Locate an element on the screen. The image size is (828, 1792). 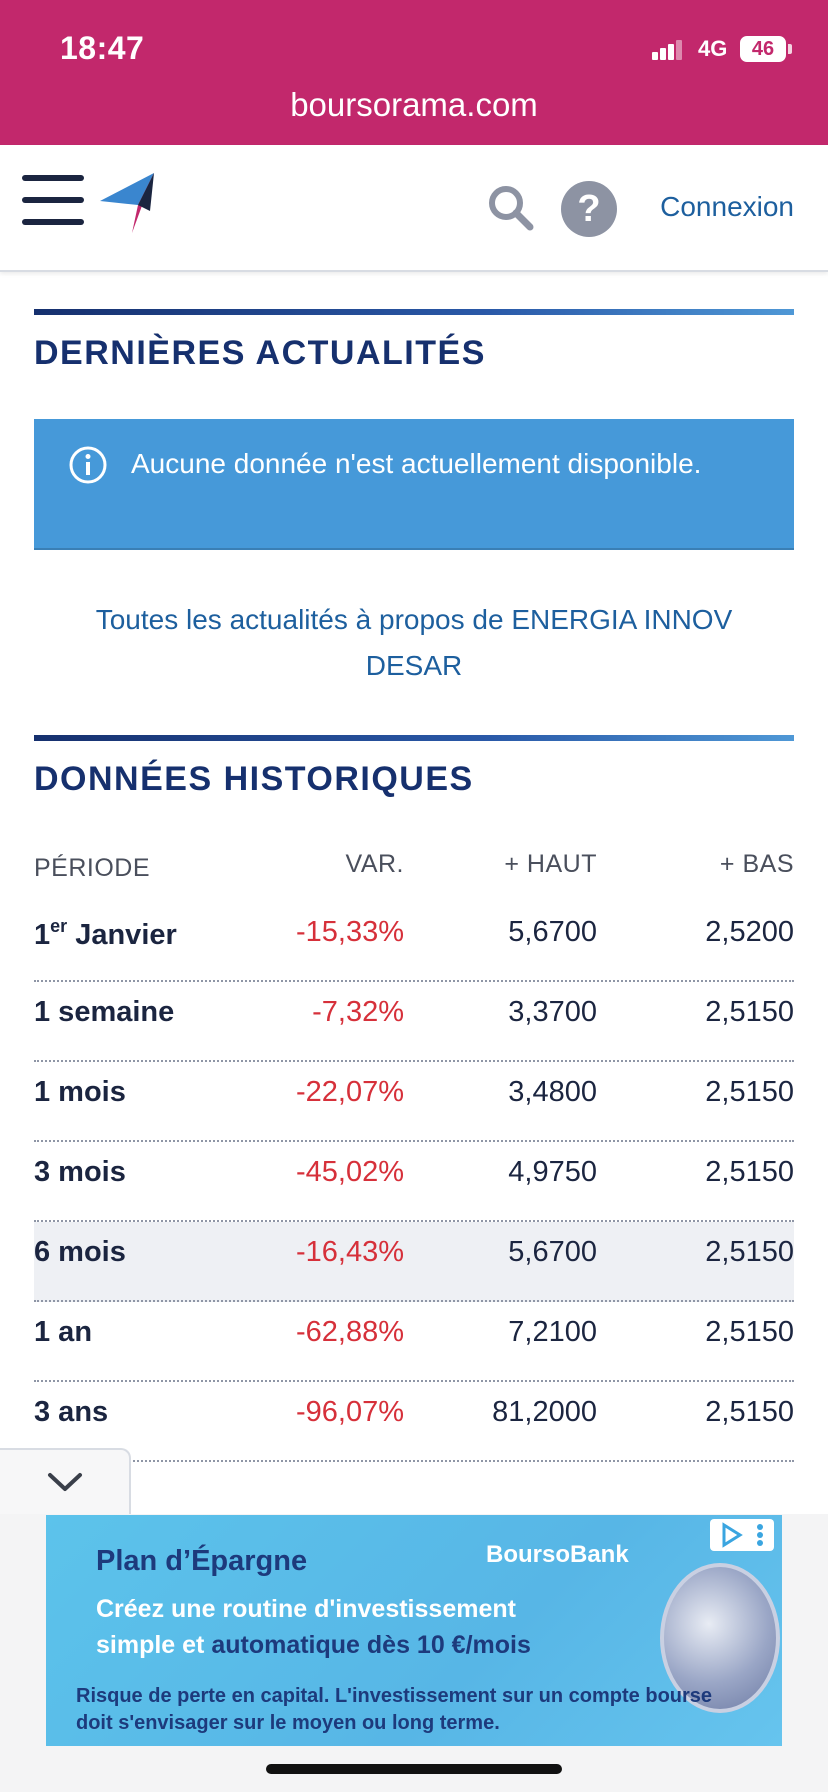
ad-line-2: simple et automatique dès 10 €/mois is located at coordinates (313, 1645).